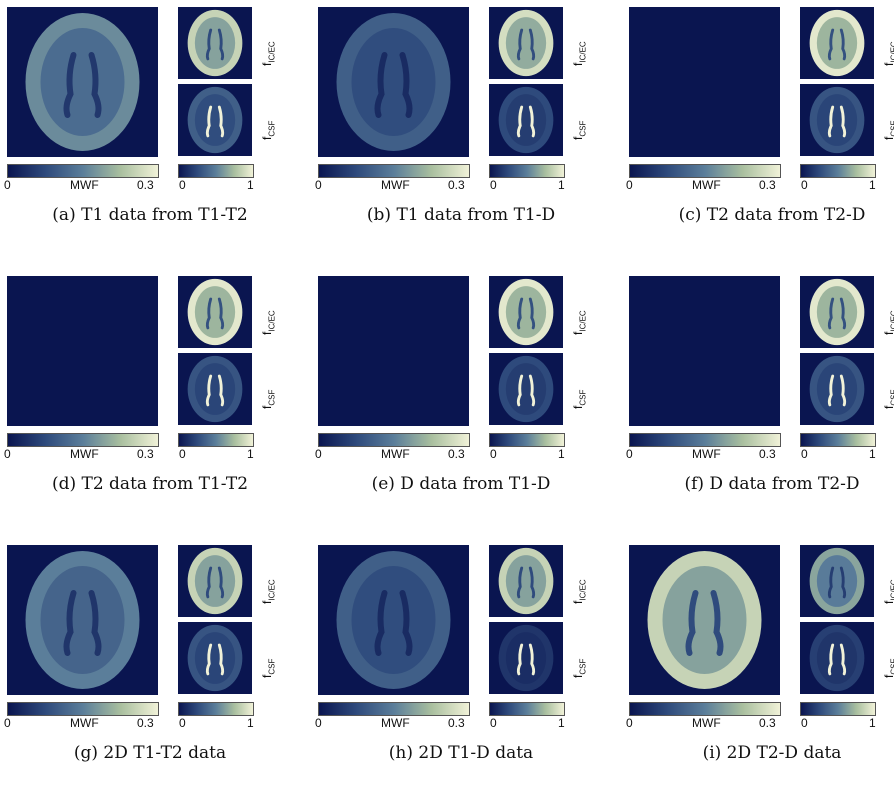 The image size is (894, 796). I want to click on panel-caption: (h) 2D T1-D data, so click(461, 753).